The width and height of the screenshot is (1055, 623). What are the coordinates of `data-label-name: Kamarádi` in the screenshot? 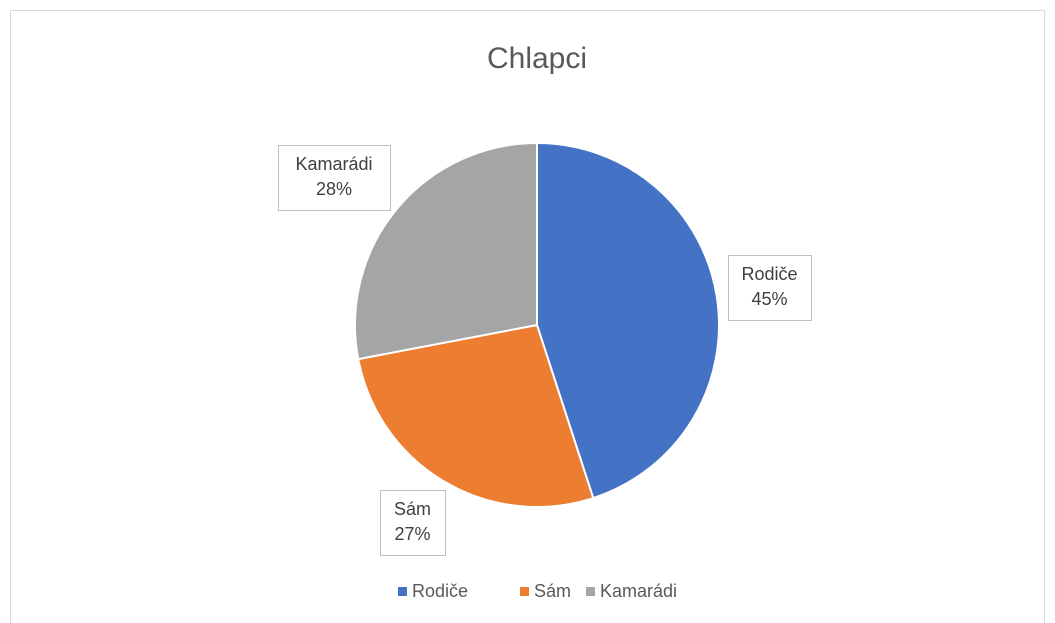 It's located at (333, 164).